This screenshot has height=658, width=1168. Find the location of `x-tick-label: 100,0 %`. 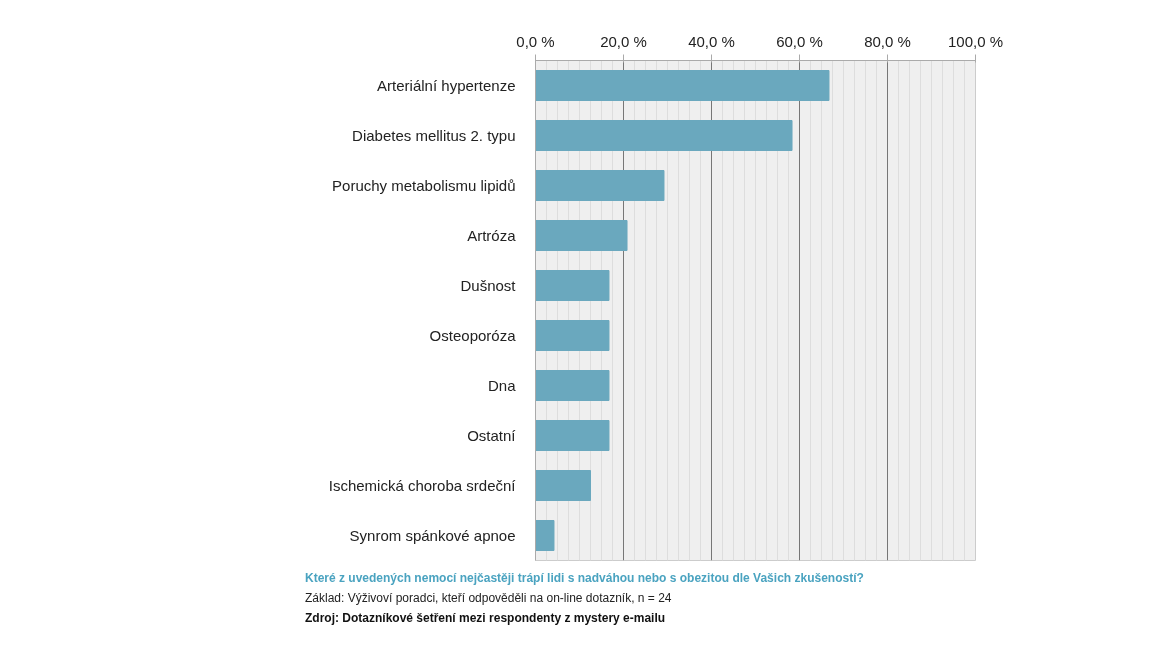

x-tick-label: 100,0 % is located at coordinates (975, 41).